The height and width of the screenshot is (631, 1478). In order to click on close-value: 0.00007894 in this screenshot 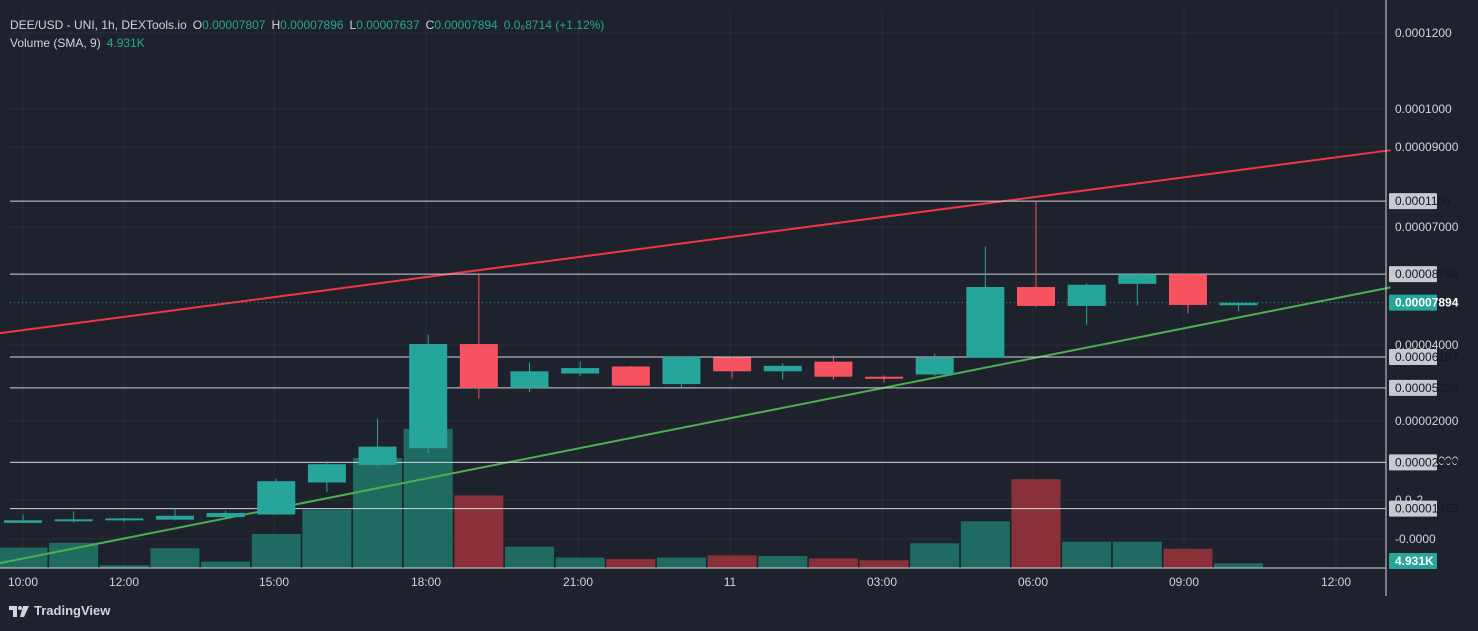, I will do `click(466, 25)`.